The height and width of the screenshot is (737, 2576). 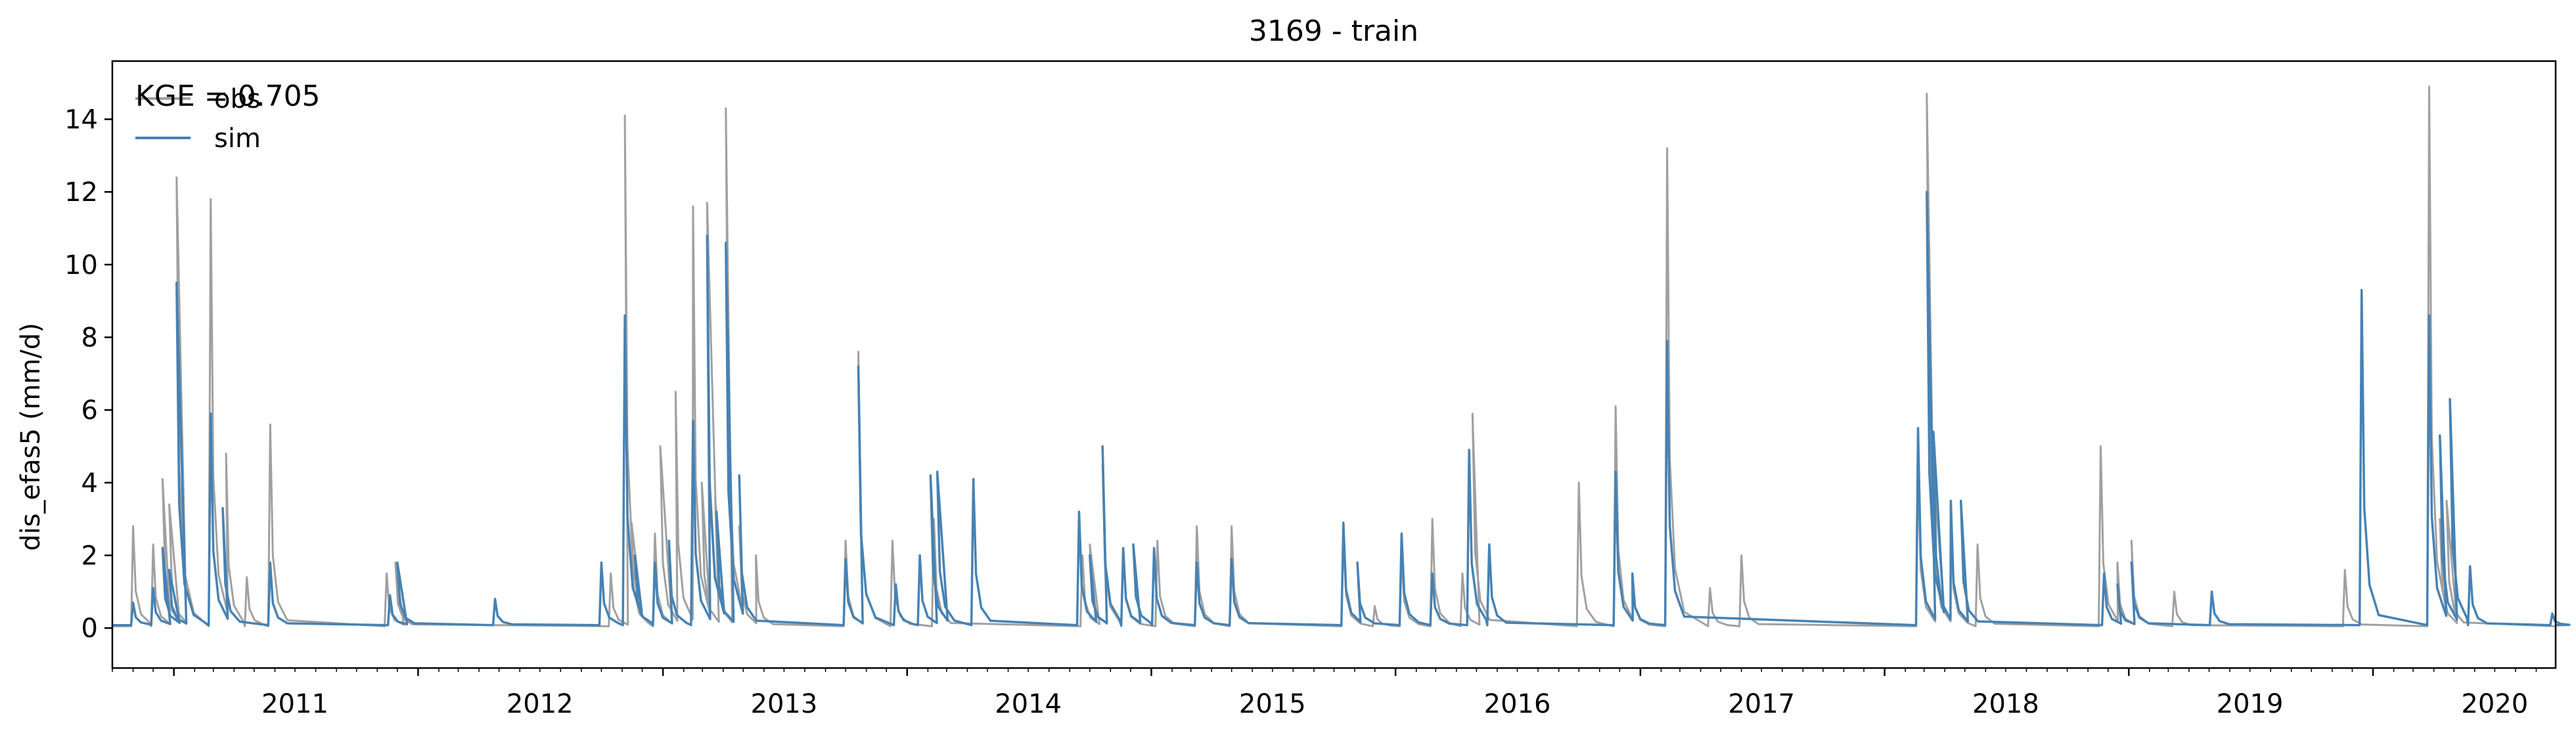 What do you see at coordinates (81, 192) in the screenshot?
I see `y-tick-label: 12` at bounding box center [81, 192].